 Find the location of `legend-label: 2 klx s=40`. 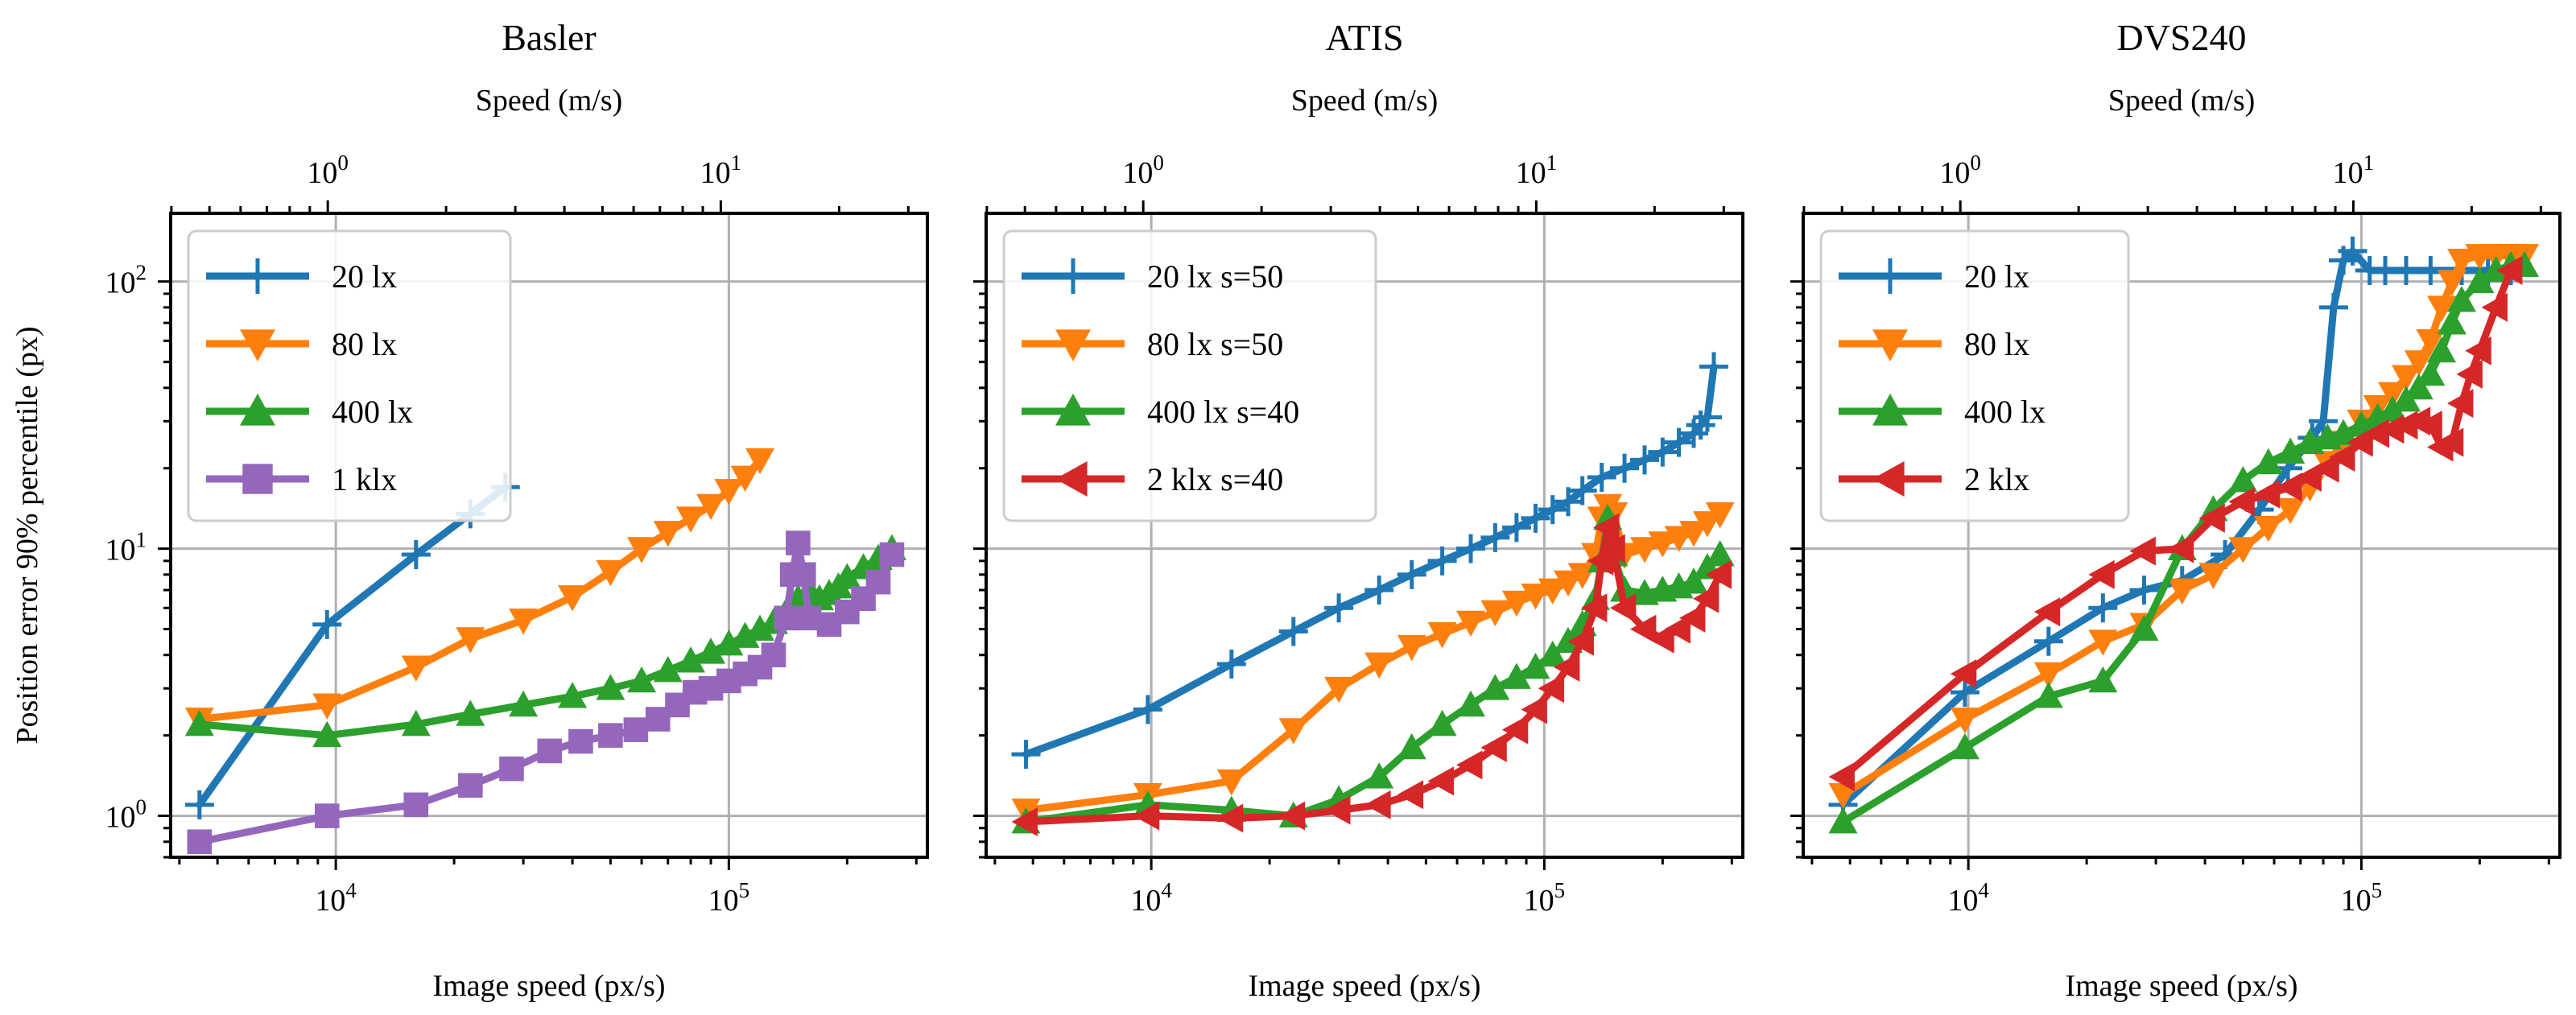

legend-label: 2 klx s=40 is located at coordinates (1215, 479).